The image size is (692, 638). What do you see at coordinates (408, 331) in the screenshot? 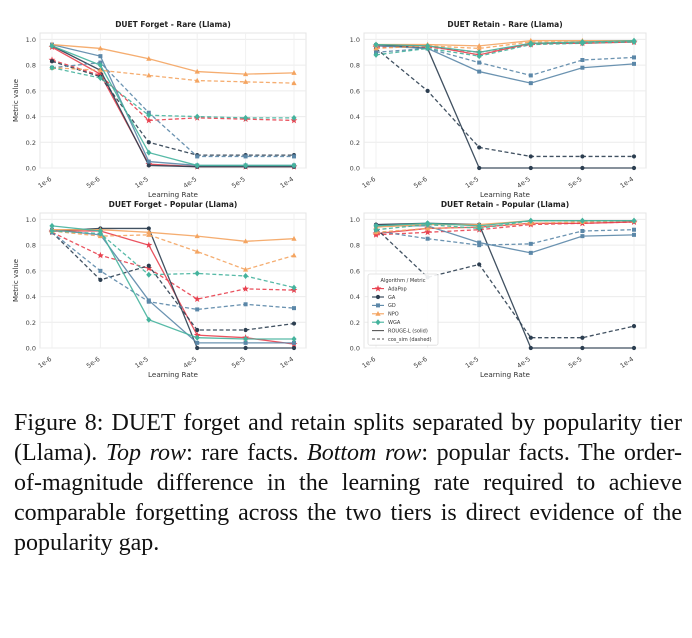
I see `legend-label: ROUGE-L (solid)` at bounding box center [408, 331].